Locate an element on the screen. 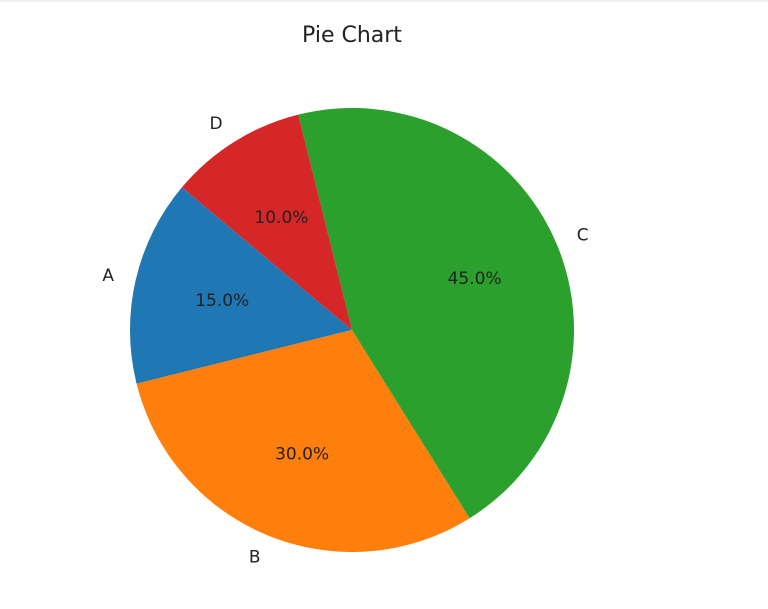  pie-slice-a is located at coordinates (241, 285).